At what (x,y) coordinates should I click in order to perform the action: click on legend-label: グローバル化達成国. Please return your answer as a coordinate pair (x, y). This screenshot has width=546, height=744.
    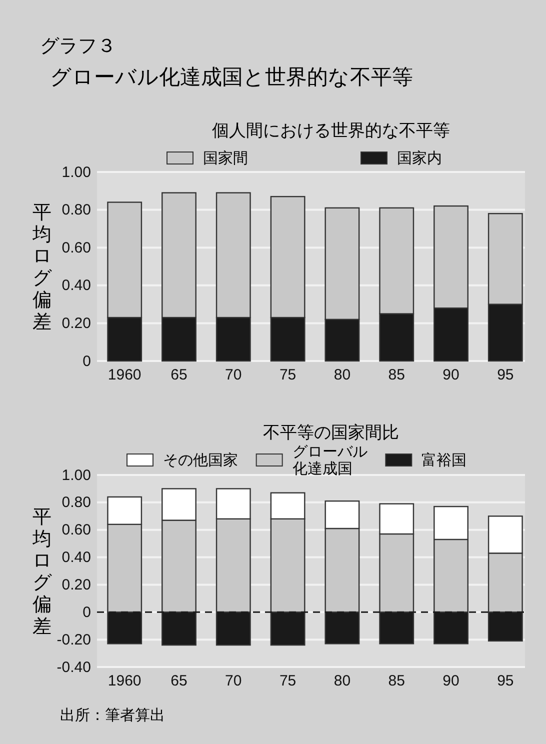
    Looking at the image, I should click on (330, 460).